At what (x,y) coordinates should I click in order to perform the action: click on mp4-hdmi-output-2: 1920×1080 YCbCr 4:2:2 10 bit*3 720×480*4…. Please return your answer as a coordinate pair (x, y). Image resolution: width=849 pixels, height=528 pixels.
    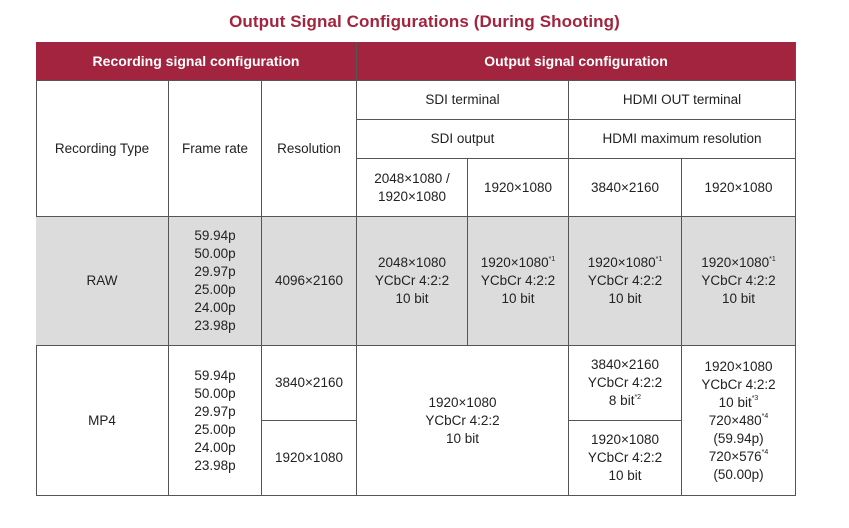
    Looking at the image, I should click on (739, 421).